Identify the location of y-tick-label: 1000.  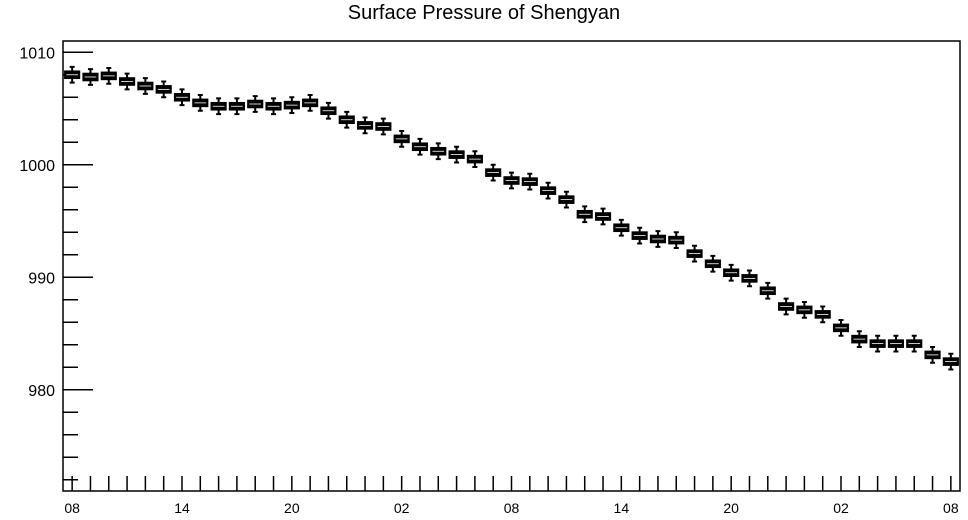
(37, 166).